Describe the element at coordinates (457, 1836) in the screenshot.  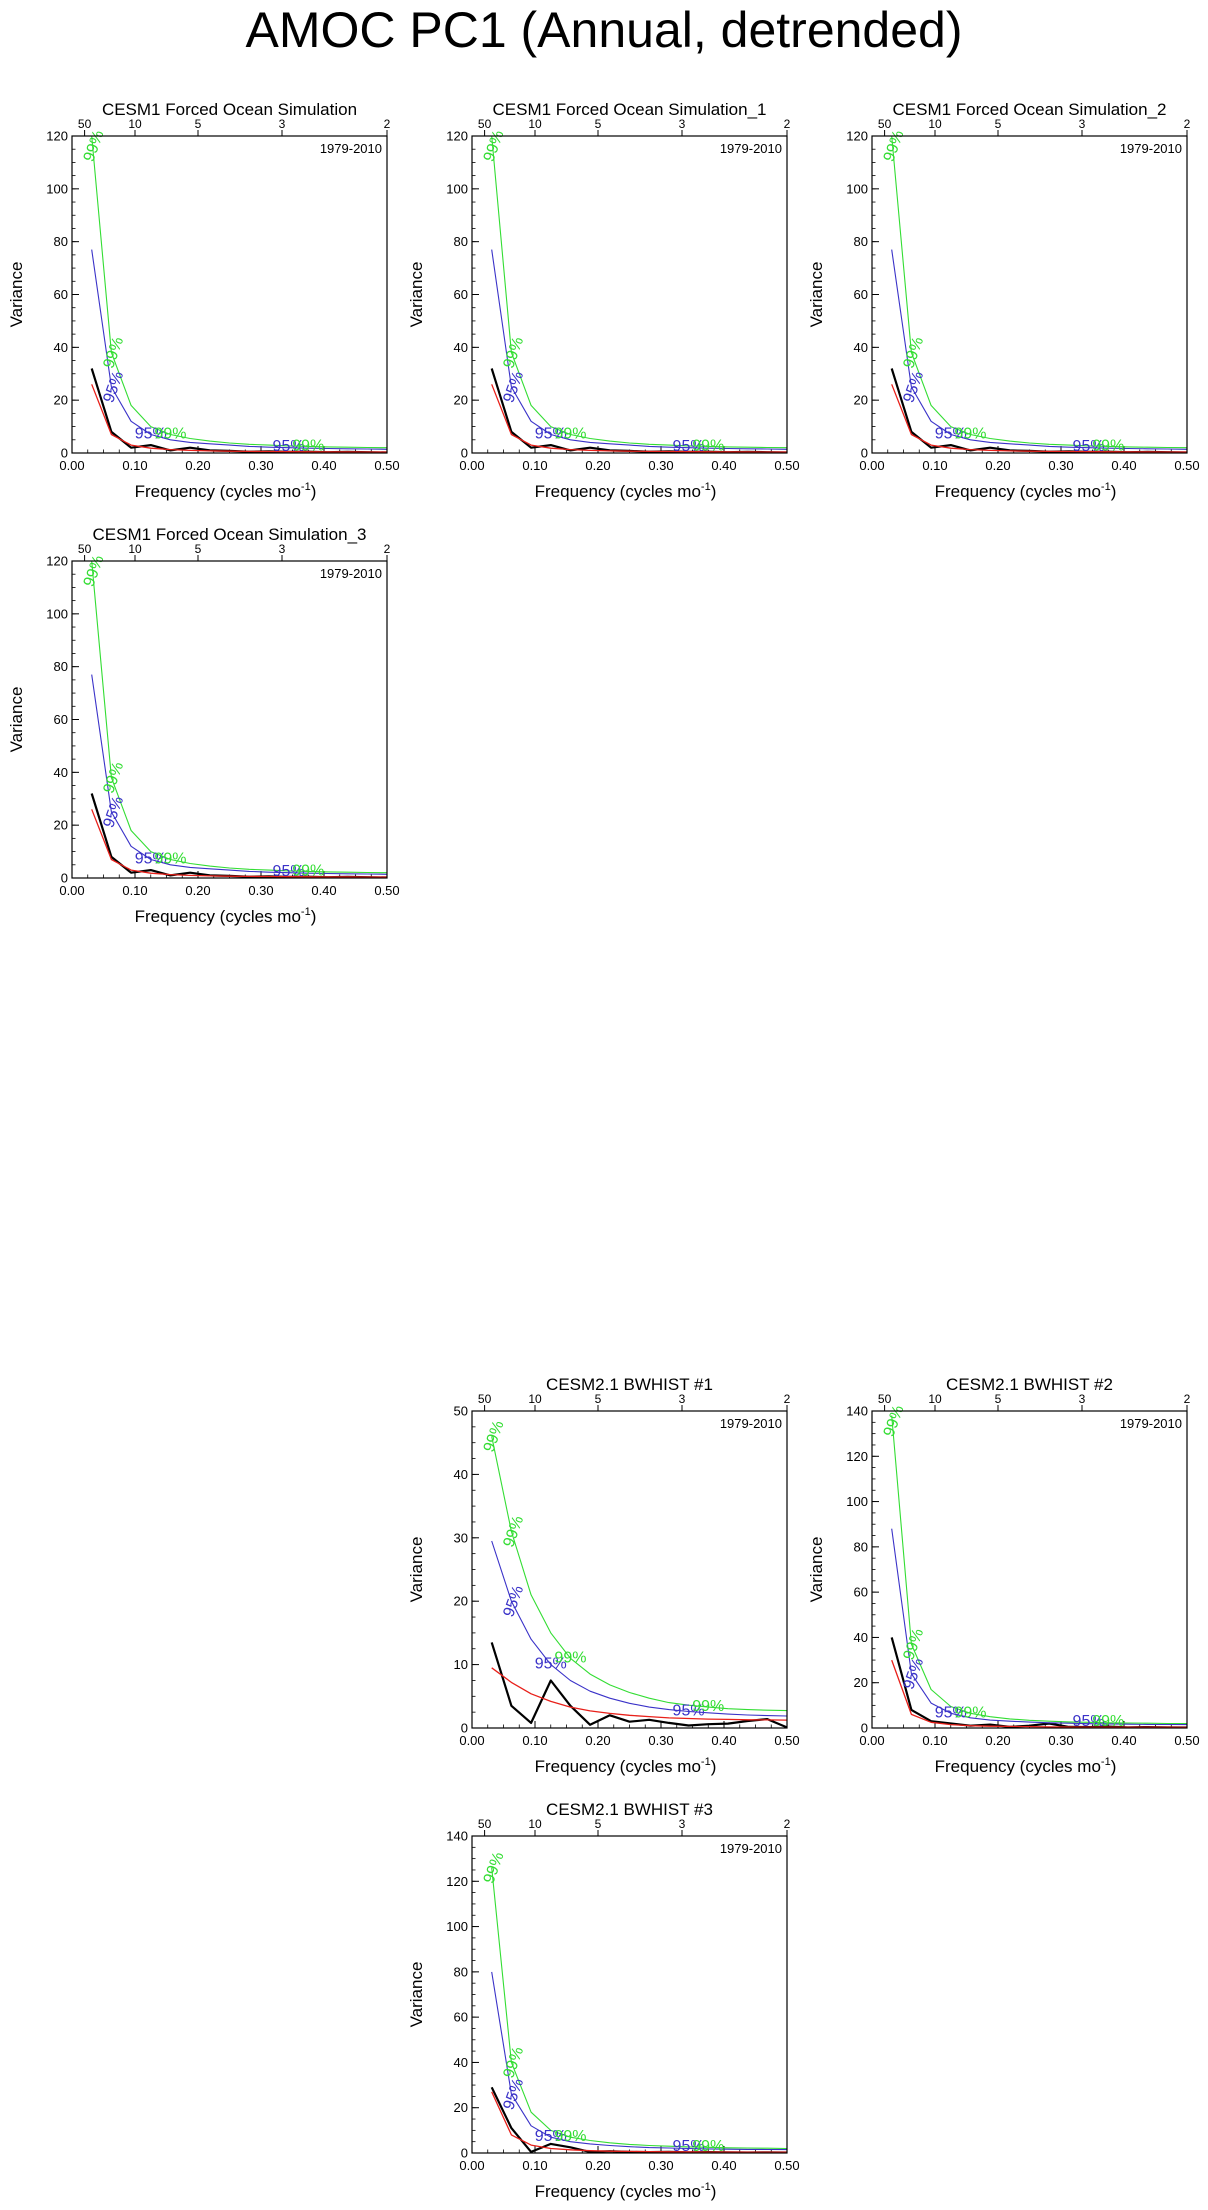
I see `y-tick-label: 140` at that location.